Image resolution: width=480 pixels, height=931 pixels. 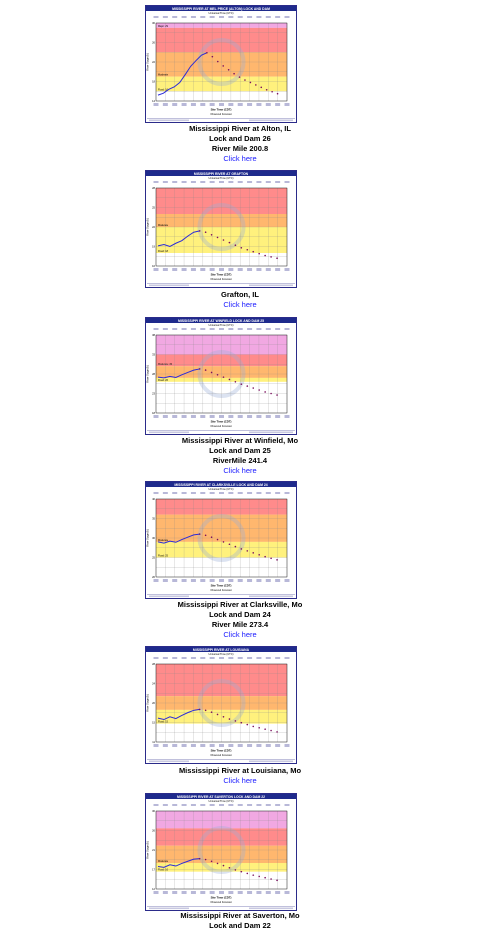 What do you see at coordinates (240, 915) in the screenshot?
I see `caption-line: Mississippi River at Saverton, Mo` at bounding box center [240, 915].